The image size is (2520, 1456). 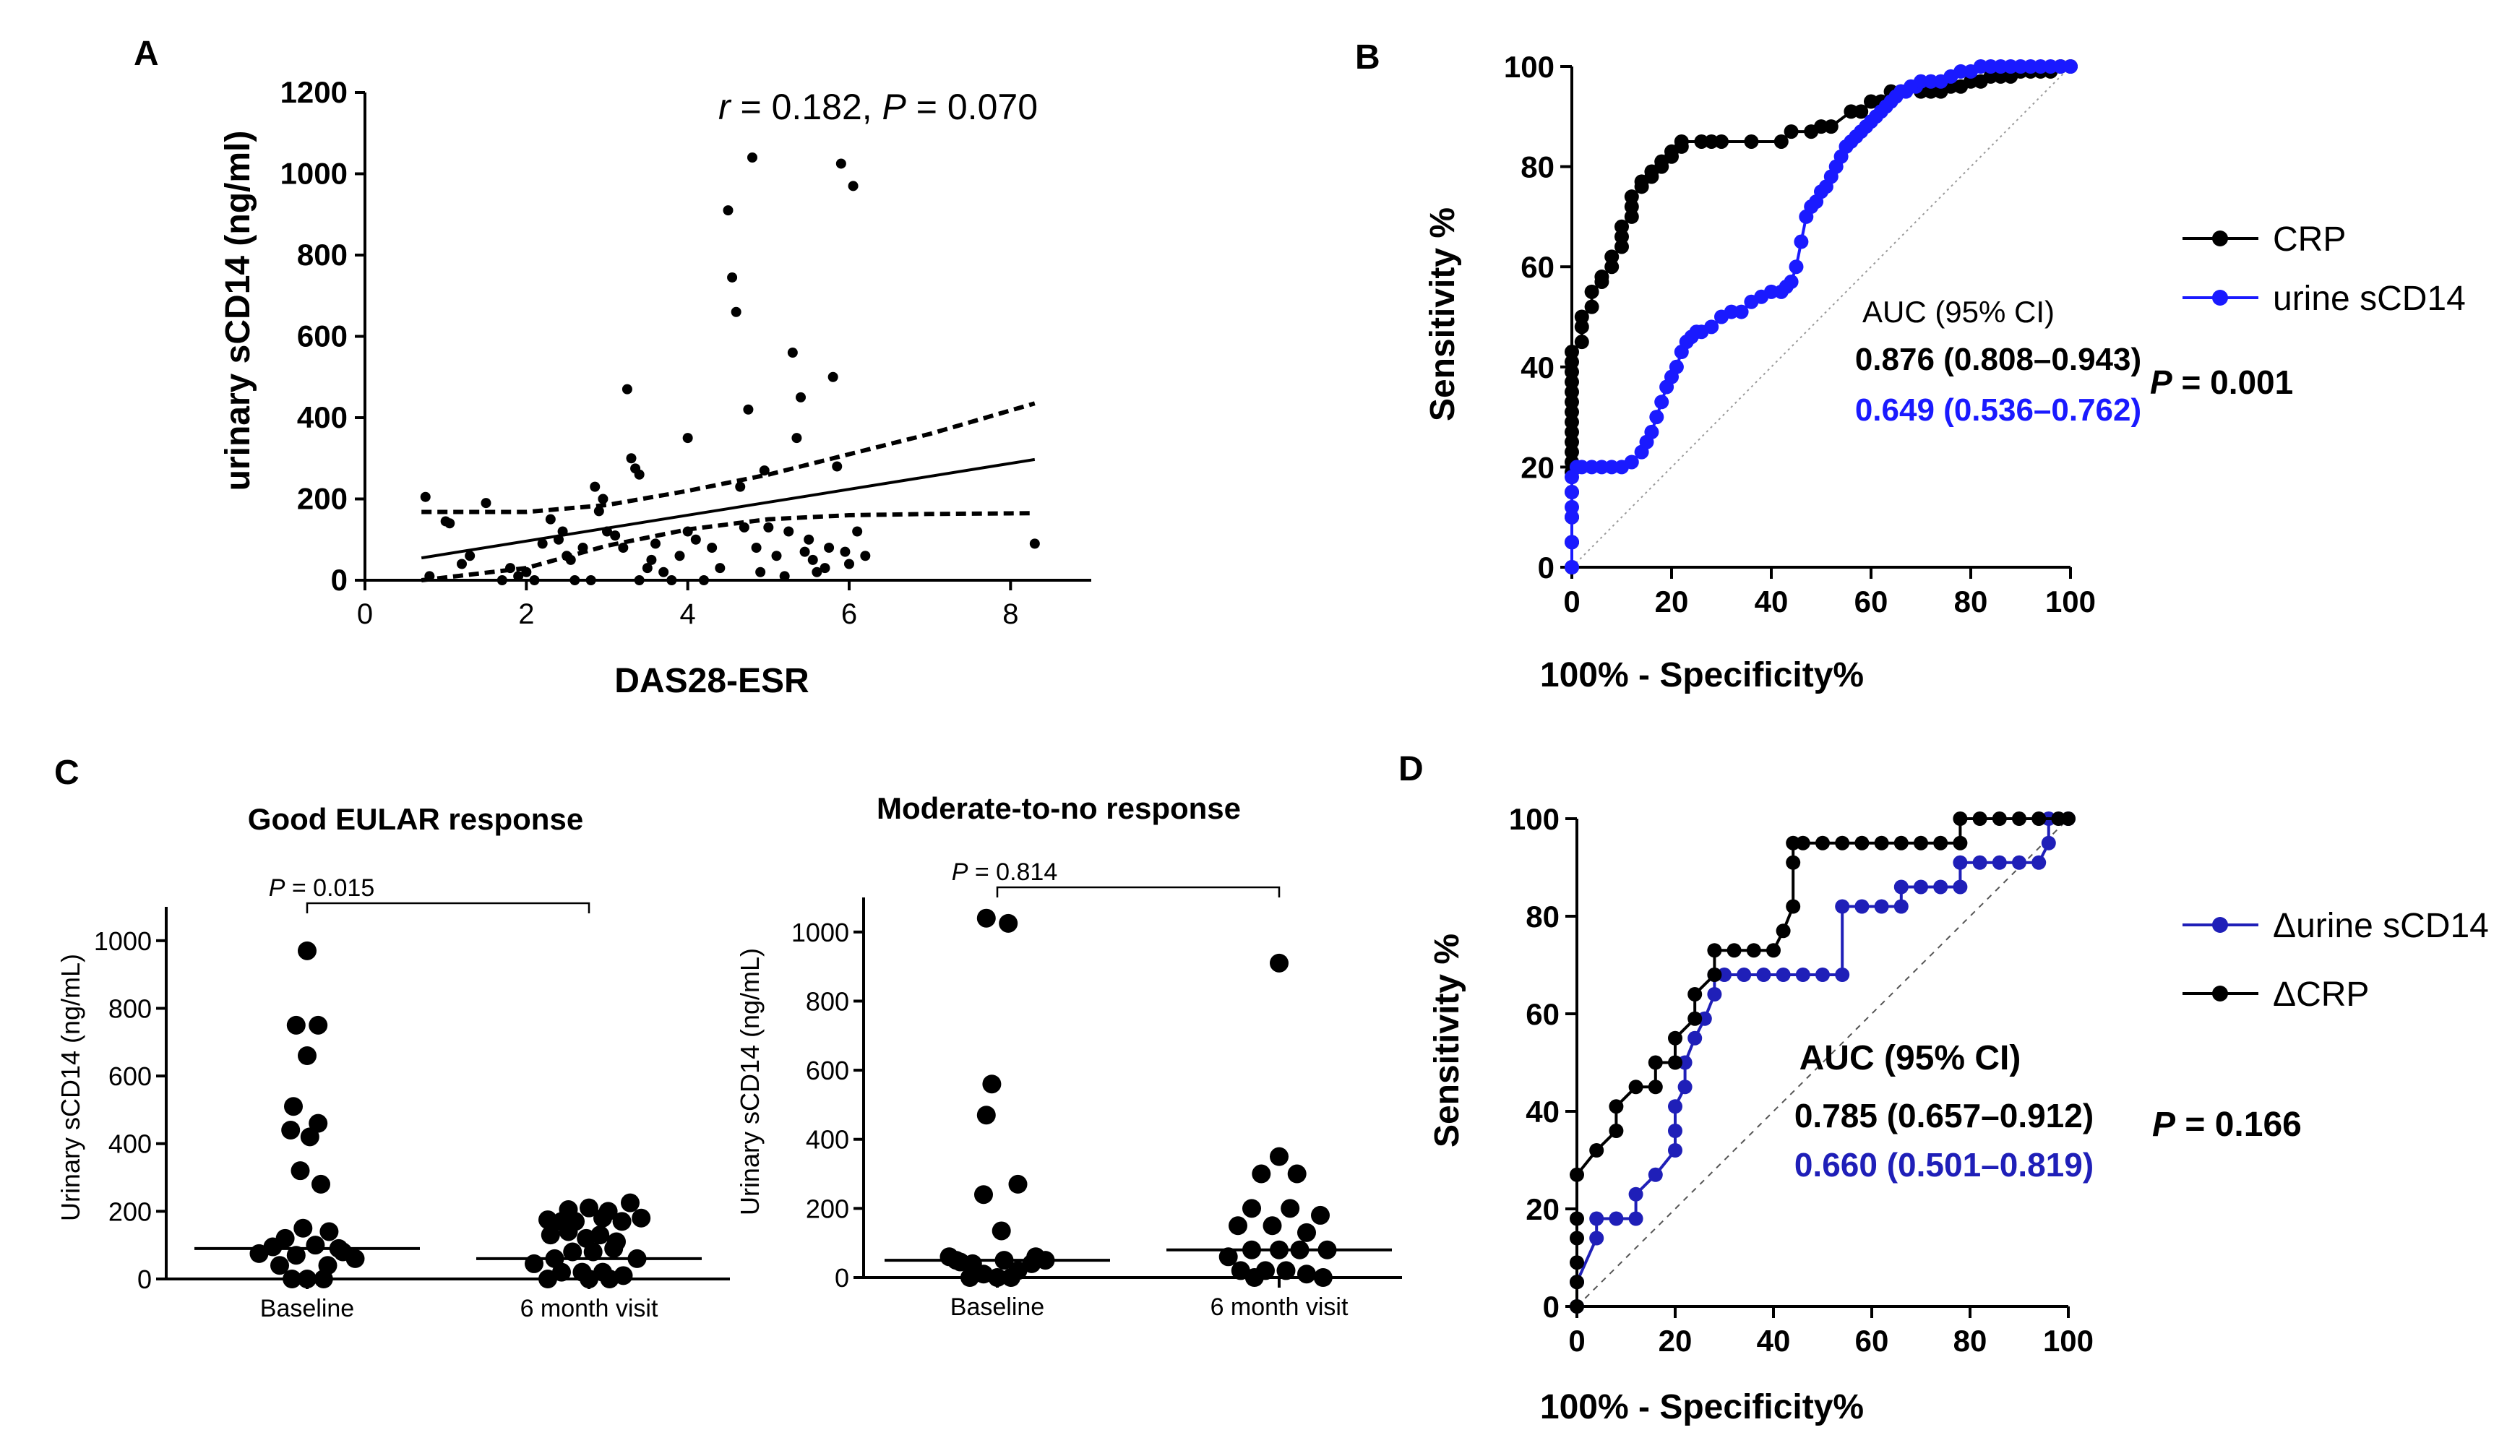 I want to click on d-legend: Δurine sCD14 ΔCRP, so click(x=2336, y=960).